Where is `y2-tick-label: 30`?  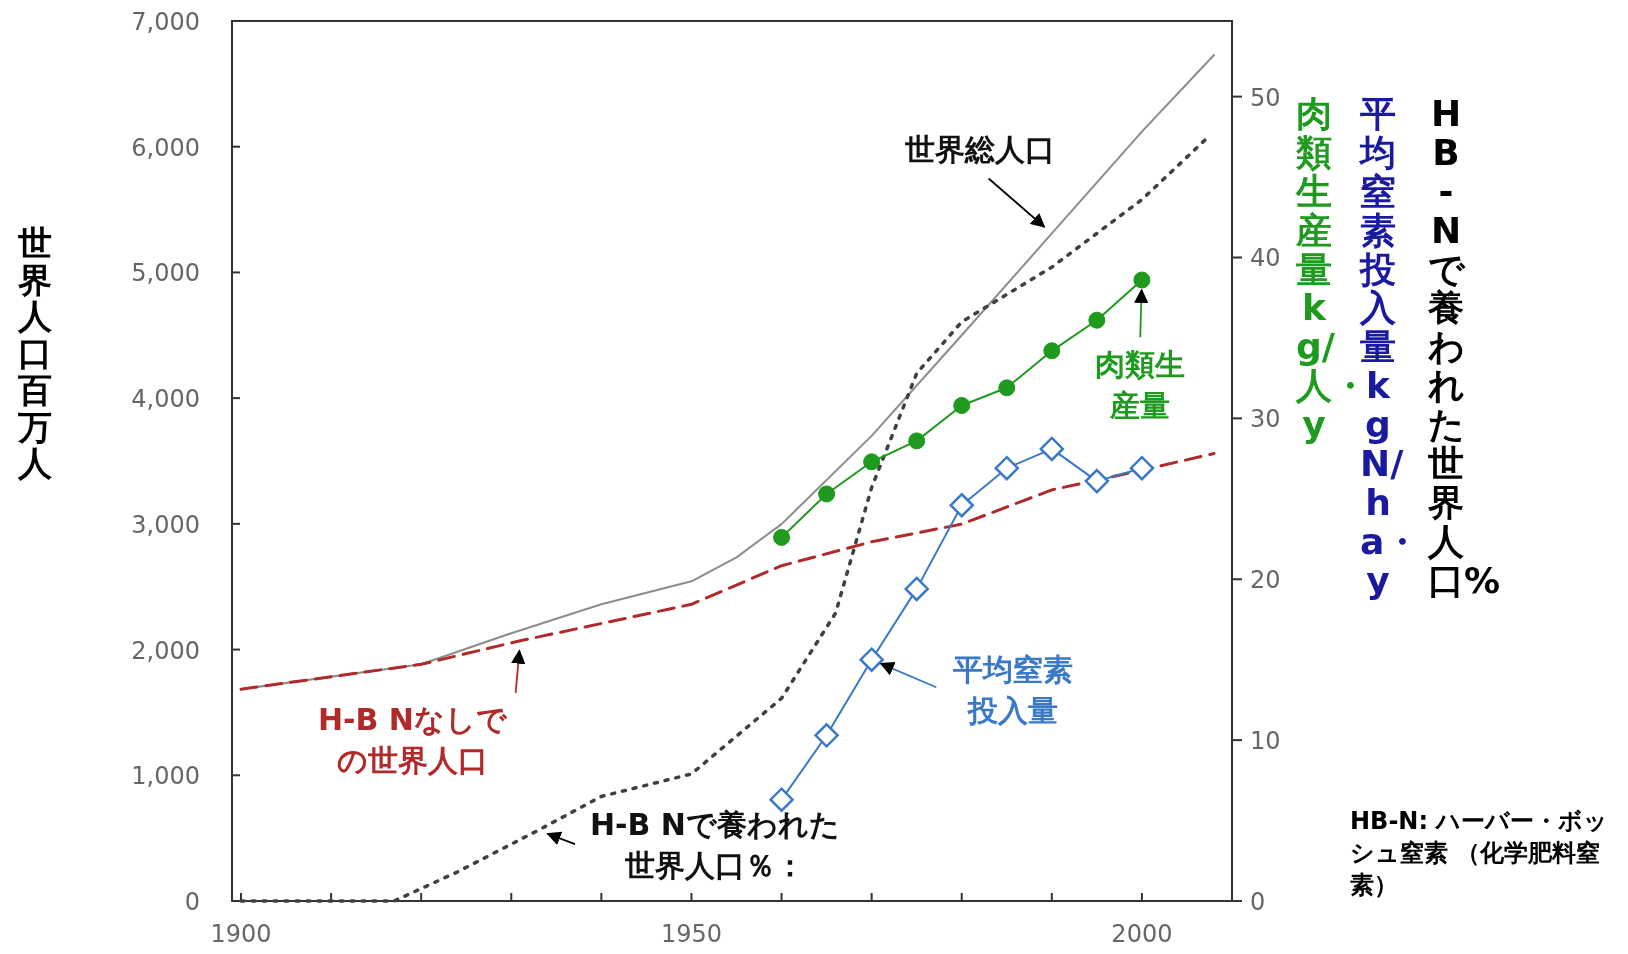 y2-tick-label: 30 is located at coordinates (1265, 419).